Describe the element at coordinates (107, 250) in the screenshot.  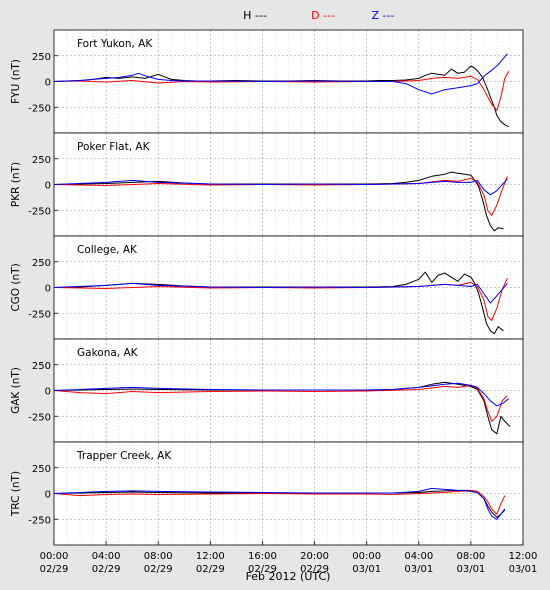
I see `station-label: College, AK` at that location.